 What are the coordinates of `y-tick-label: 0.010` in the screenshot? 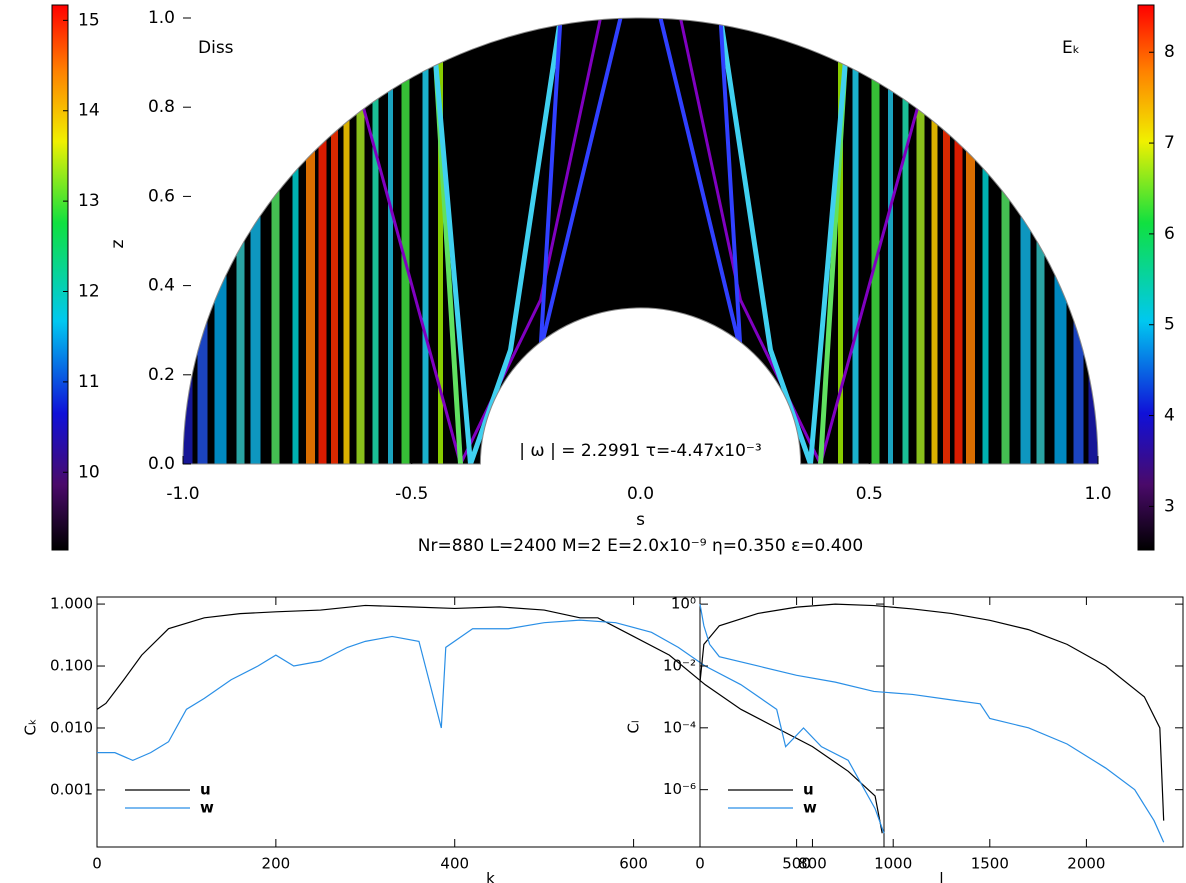 It's located at (71, 727).